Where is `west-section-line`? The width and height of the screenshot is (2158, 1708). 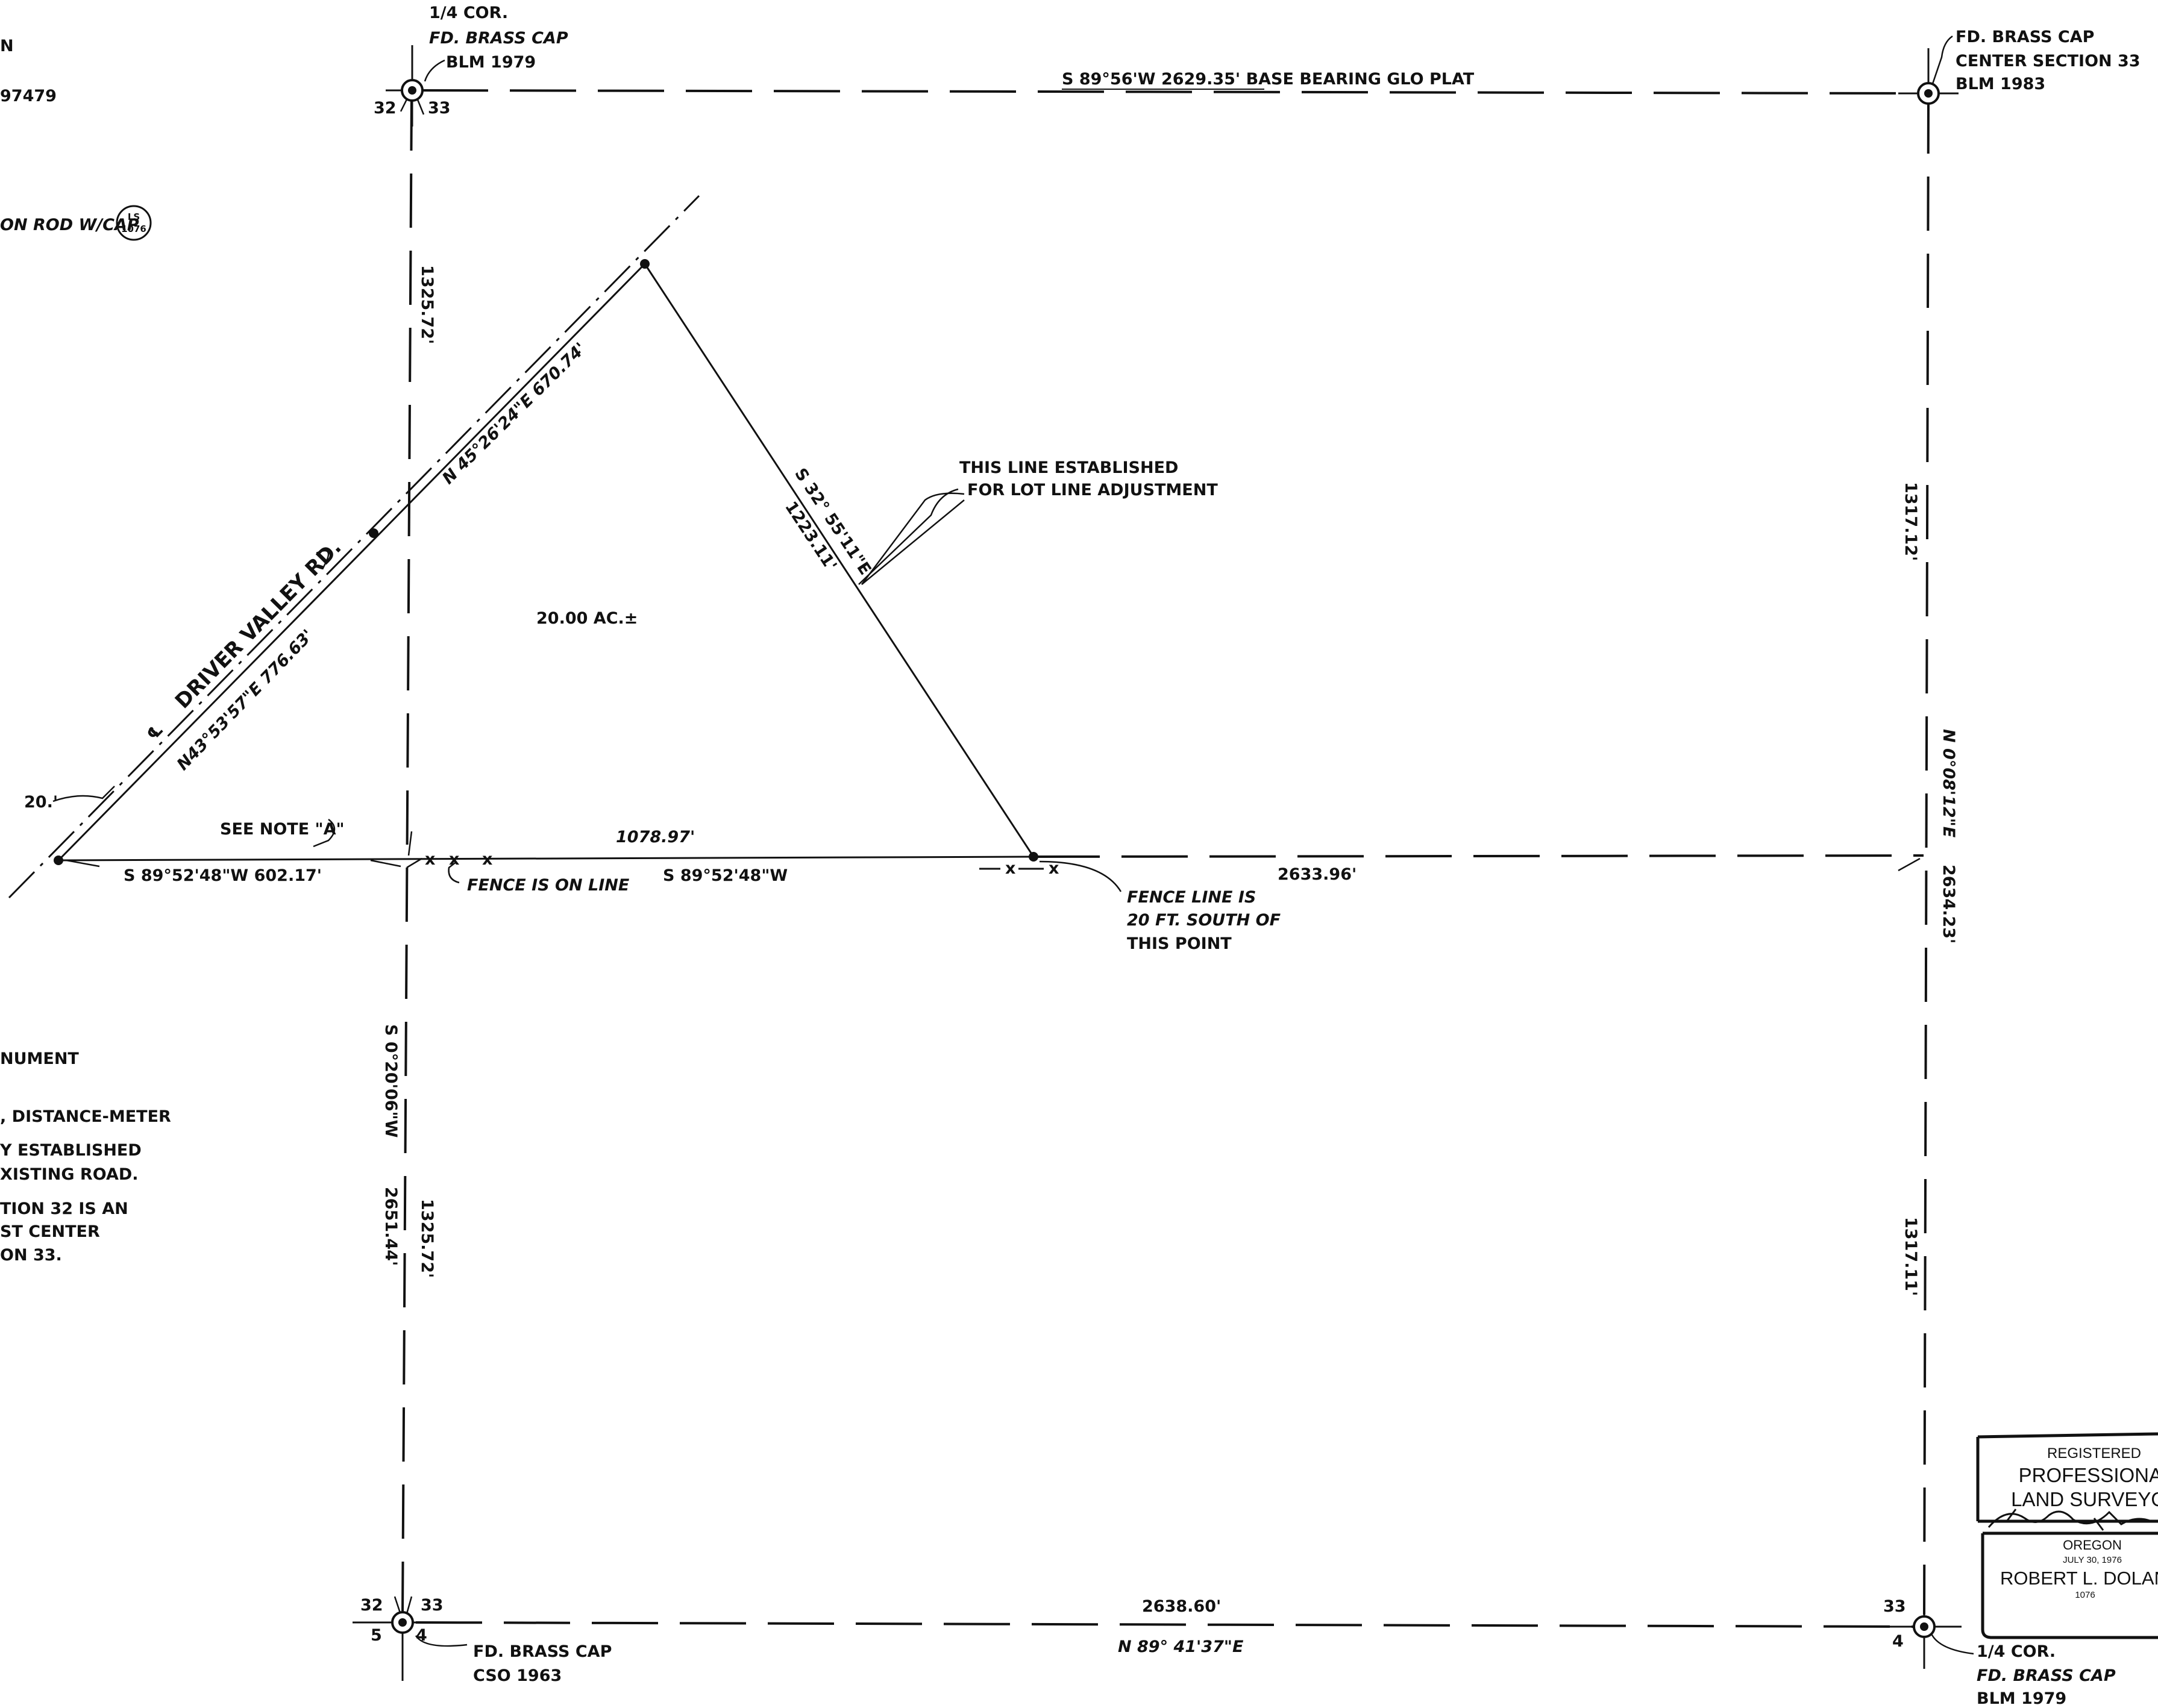 west-section-line is located at coordinates (407, 856).